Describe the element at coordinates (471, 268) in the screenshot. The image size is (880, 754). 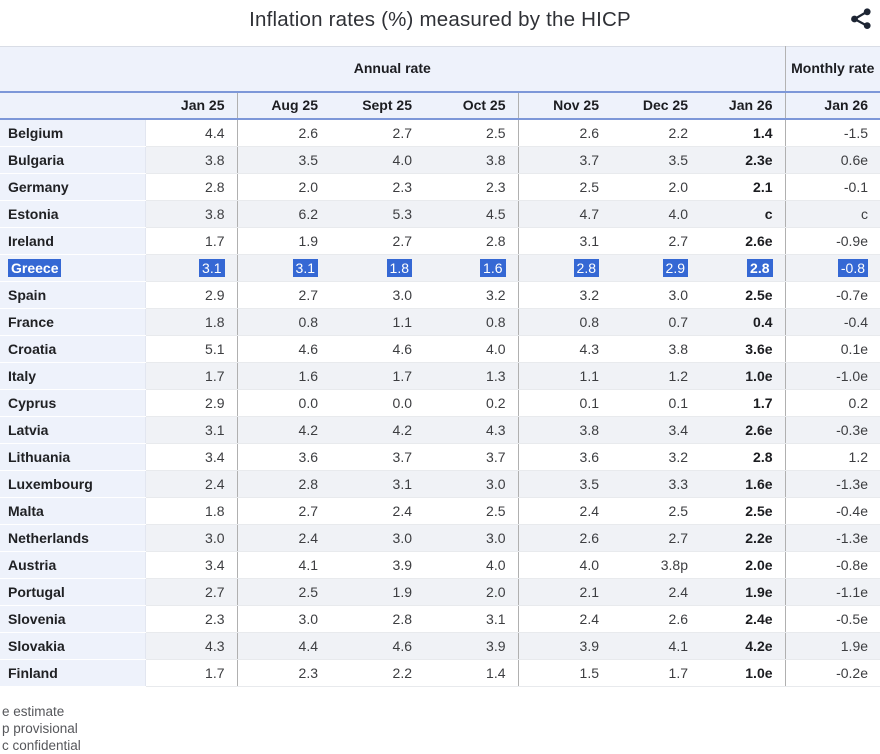
I see `annual-value-cell: 1.6` at that location.